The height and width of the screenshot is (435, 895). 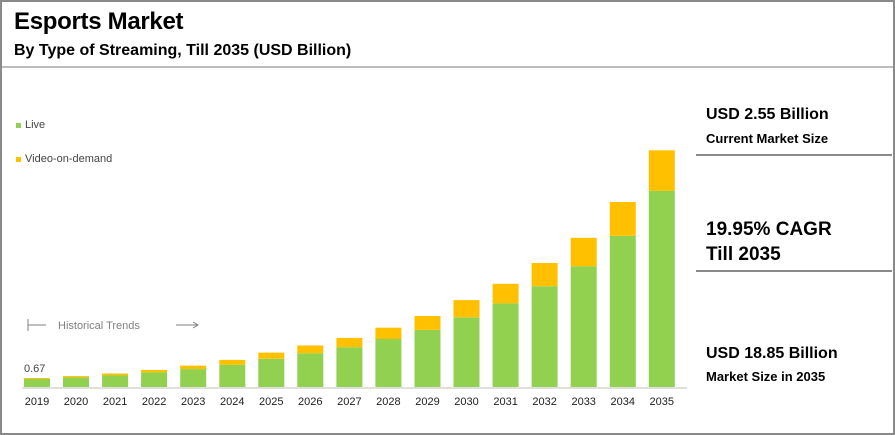 I want to click on bar-vod-2021, so click(x=115, y=374).